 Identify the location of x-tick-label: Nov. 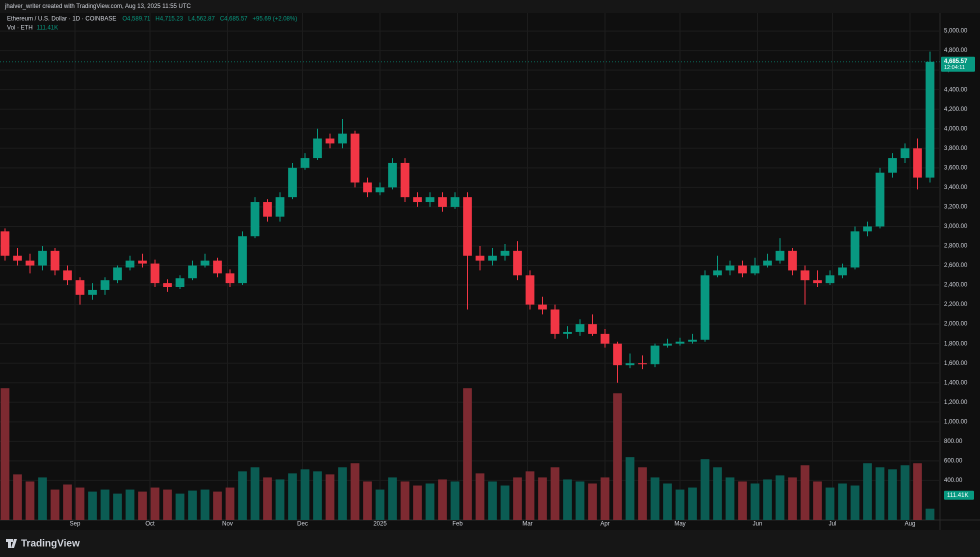
(227, 525).